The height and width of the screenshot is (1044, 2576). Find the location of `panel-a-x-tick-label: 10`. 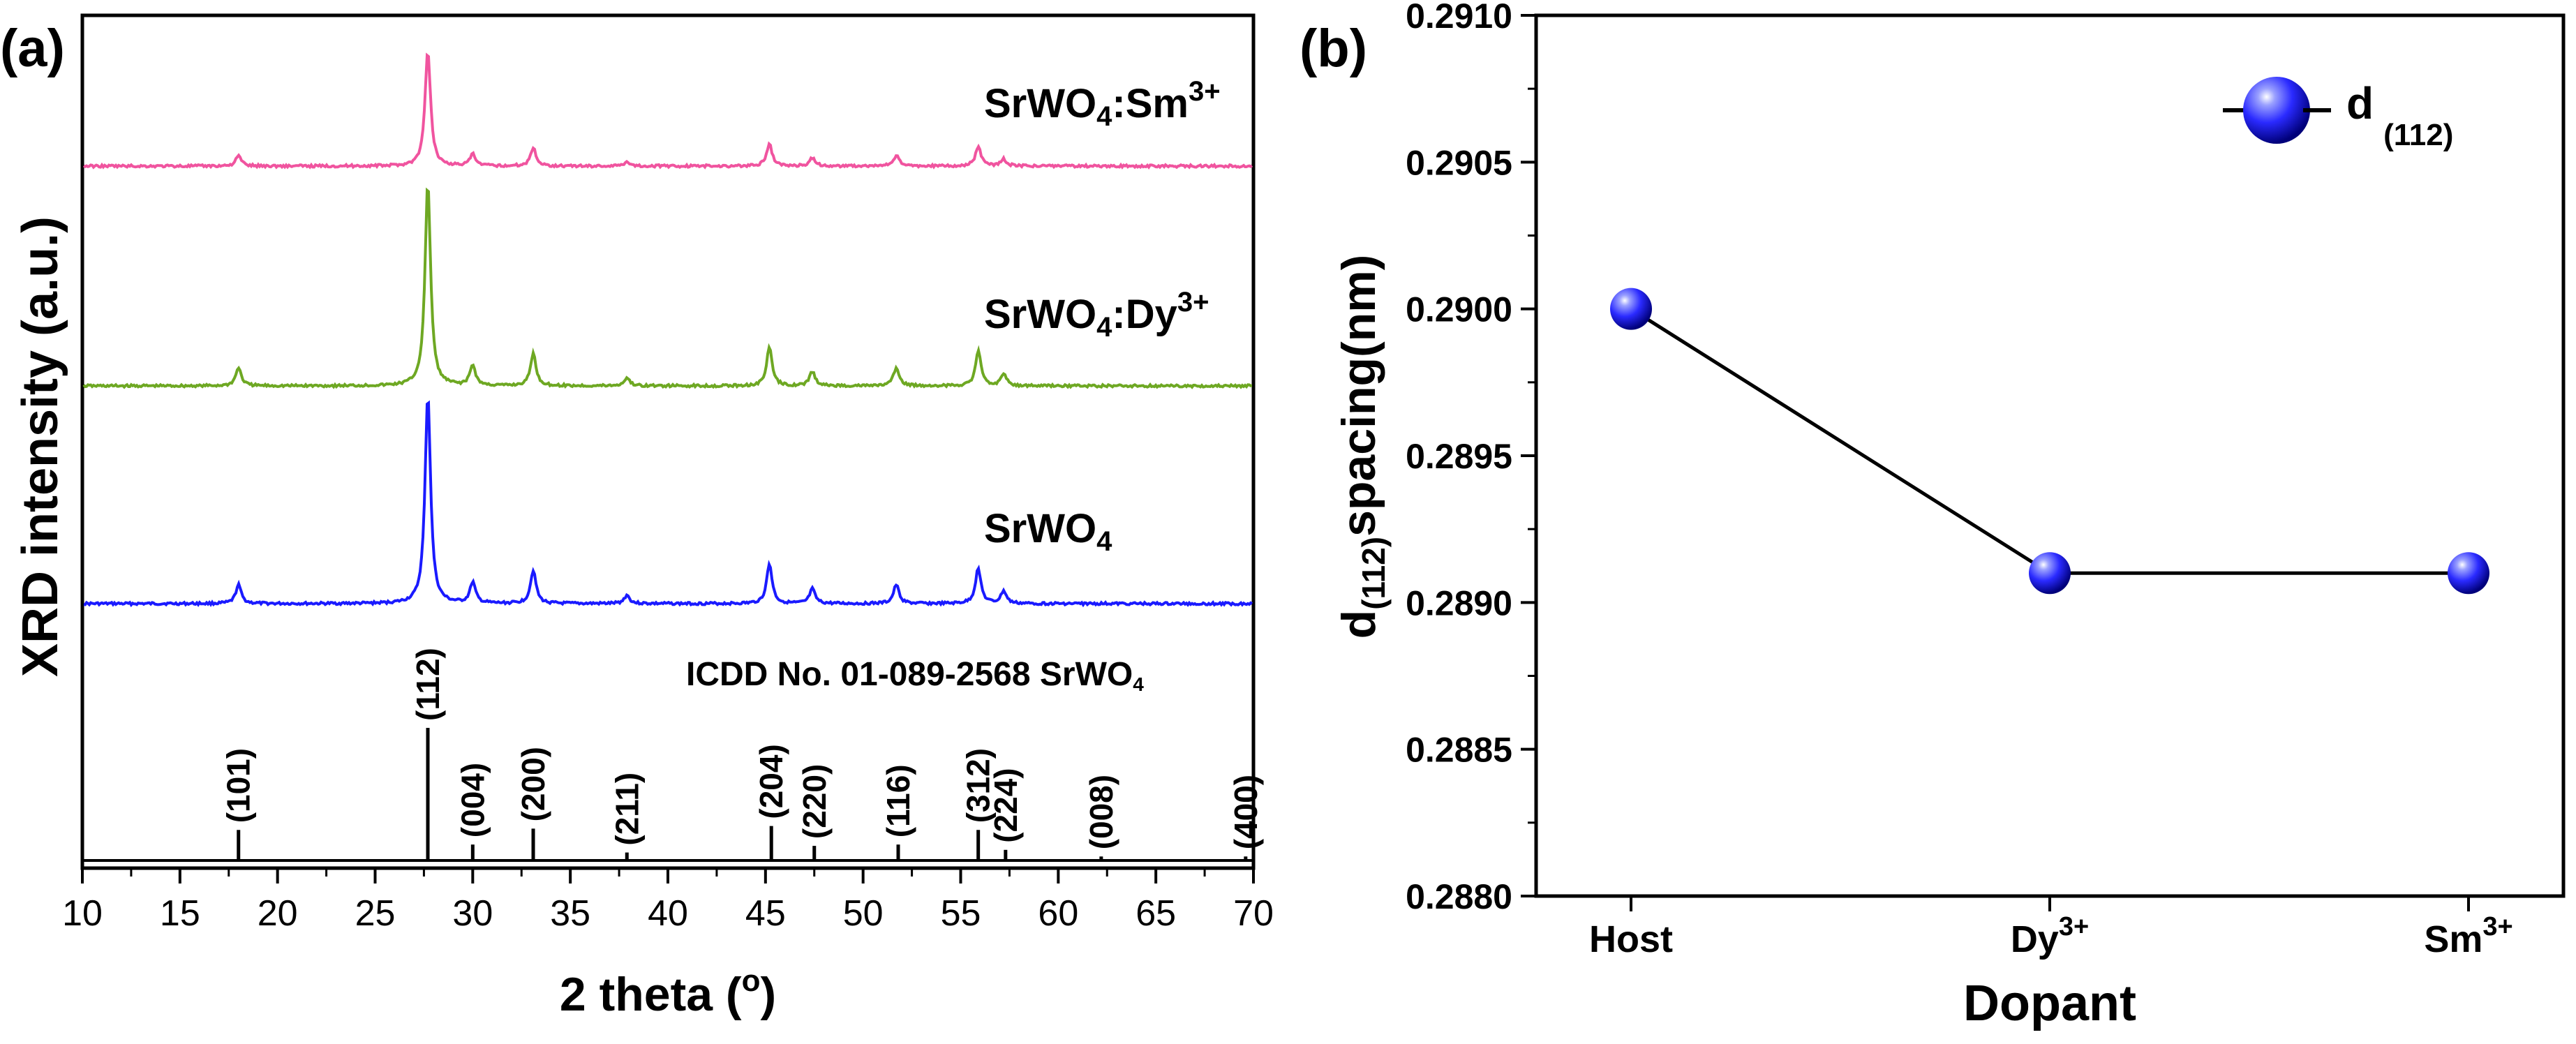

panel-a-x-tick-label: 10 is located at coordinates (82, 913).